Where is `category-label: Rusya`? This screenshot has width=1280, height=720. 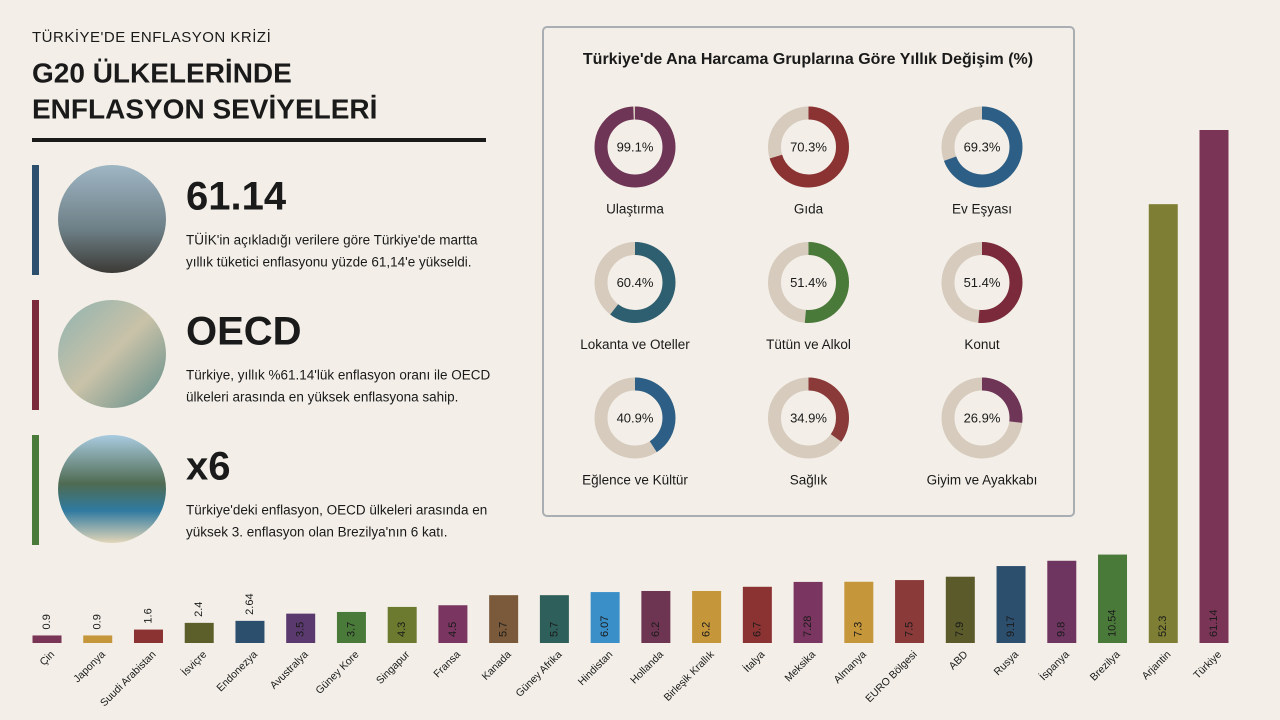 category-label: Rusya is located at coordinates (1007, 663).